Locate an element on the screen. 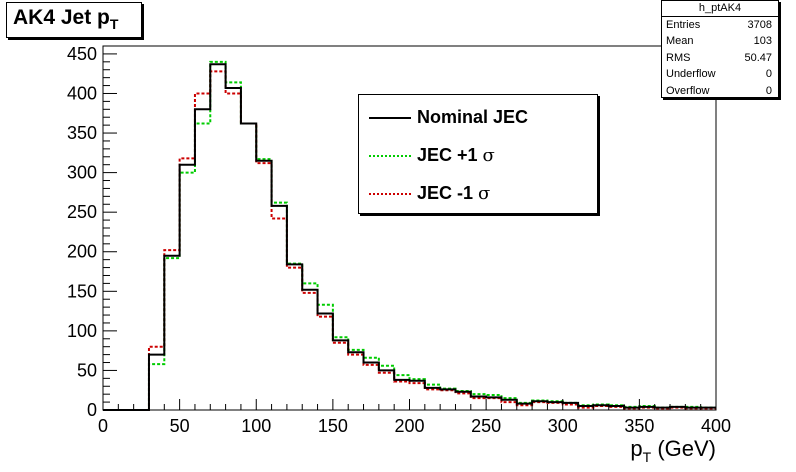 This screenshot has height=472, width=796. stats-row-mean: Mean 103 is located at coordinates (719, 41).